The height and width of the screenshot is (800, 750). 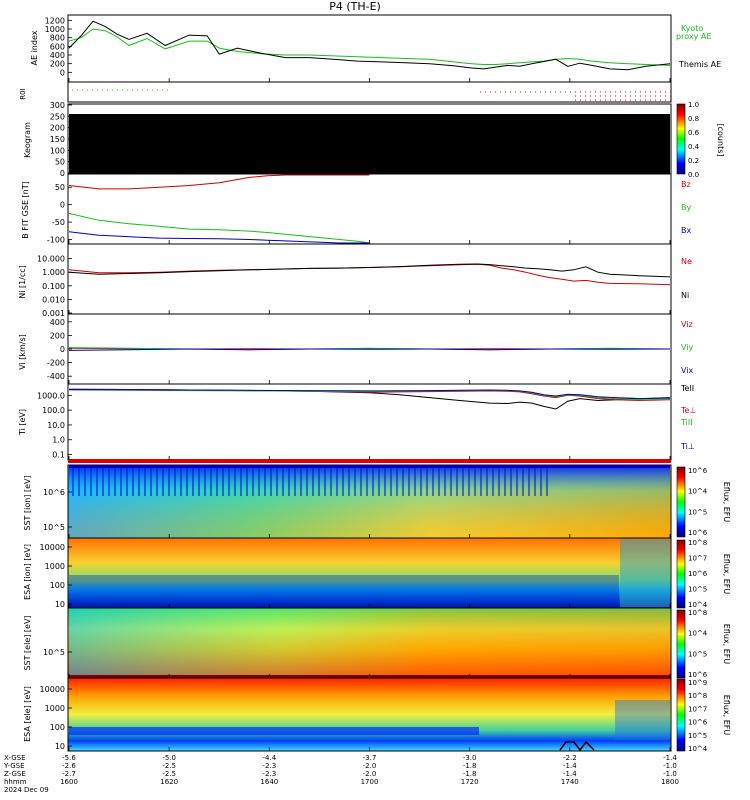 What do you see at coordinates (687, 388) in the screenshot?
I see `legend-tepar: TeII` at bounding box center [687, 388].